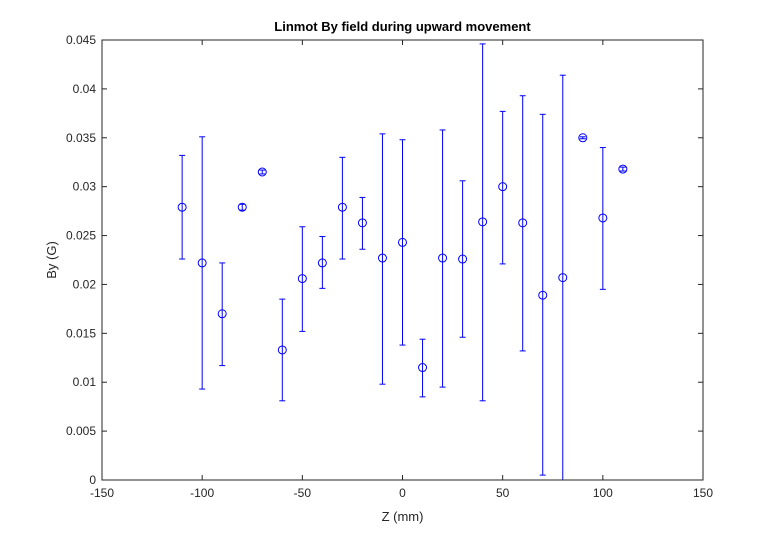 The image size is (777, 543). What do you see at coordinates (503, 493) in the screenshot?
I see `x-tick-label: 50` at bounding box center [503, 493].